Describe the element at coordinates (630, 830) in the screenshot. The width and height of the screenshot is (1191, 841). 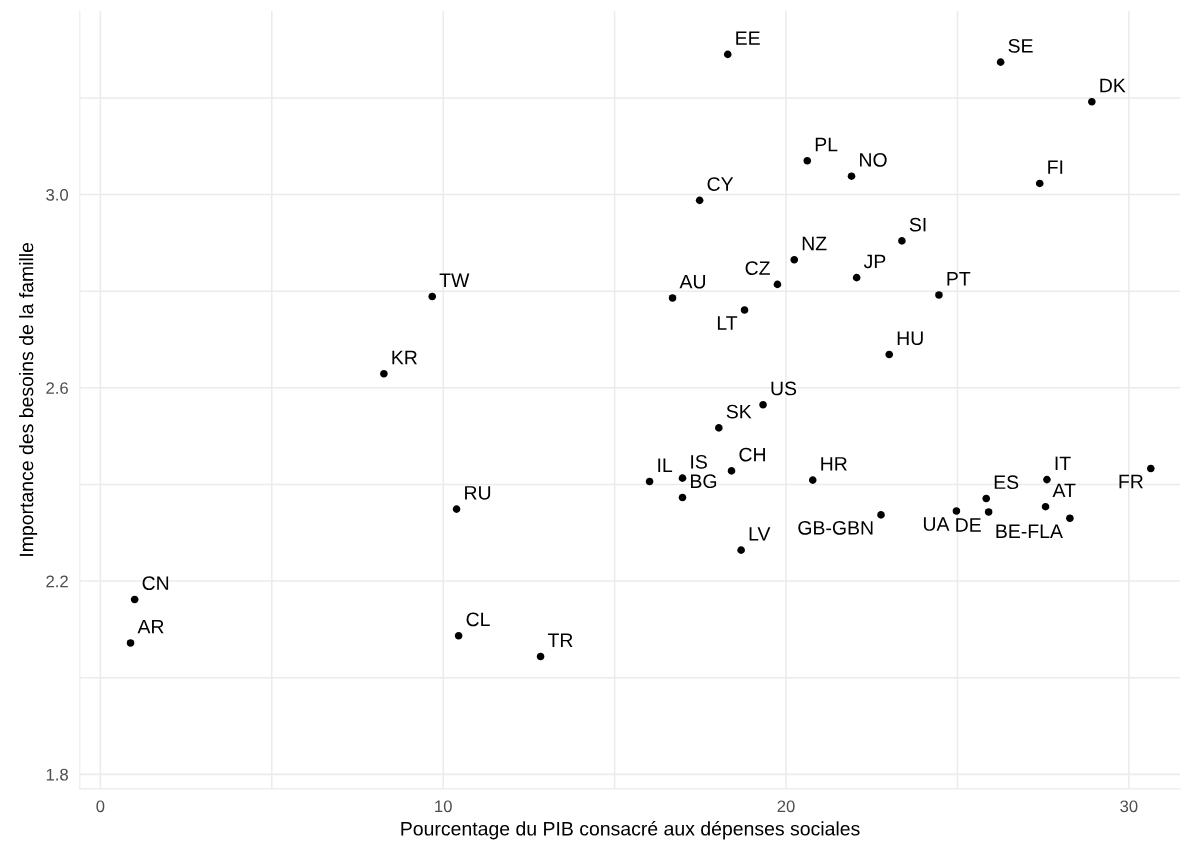
I see `x-axis-title: Pourcentage du PIB consacré aux dépenses sociales` at that location.